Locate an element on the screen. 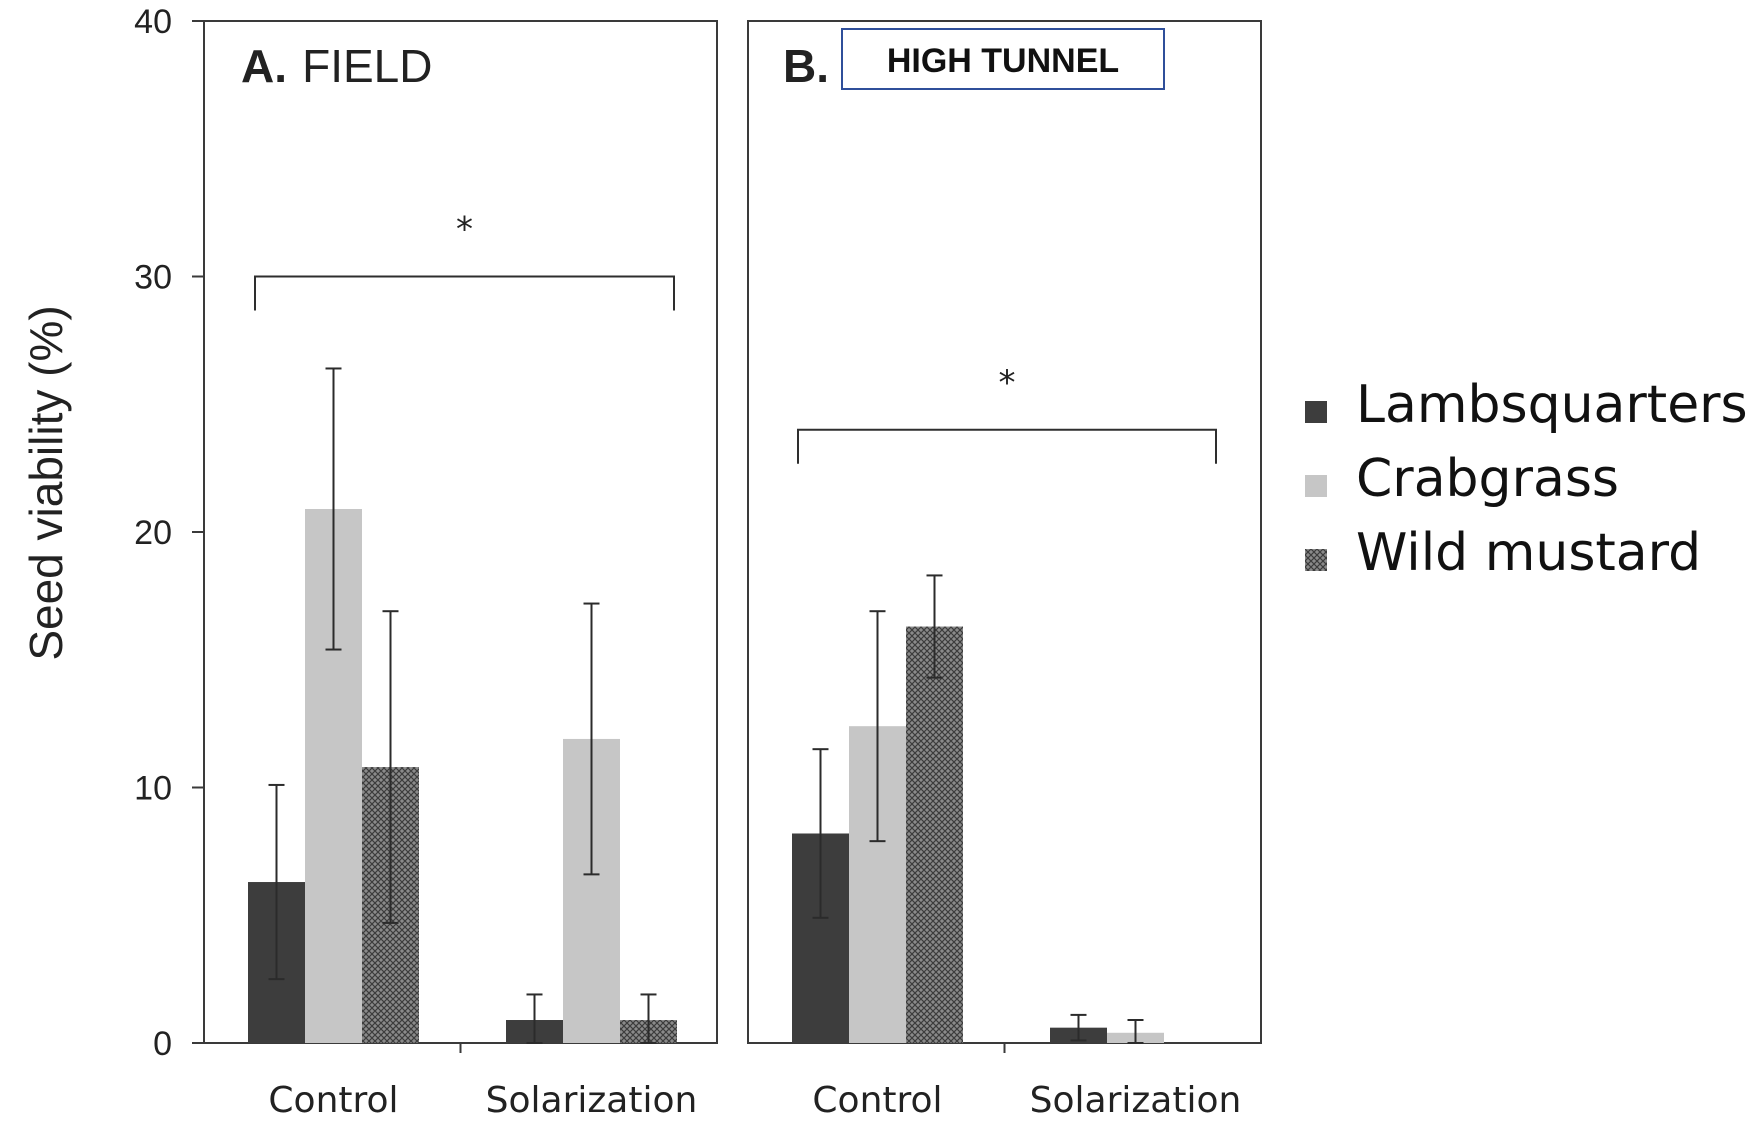  panel-a-x-axis-ticks: Control Solarization is located at coordinates (482, 1082).